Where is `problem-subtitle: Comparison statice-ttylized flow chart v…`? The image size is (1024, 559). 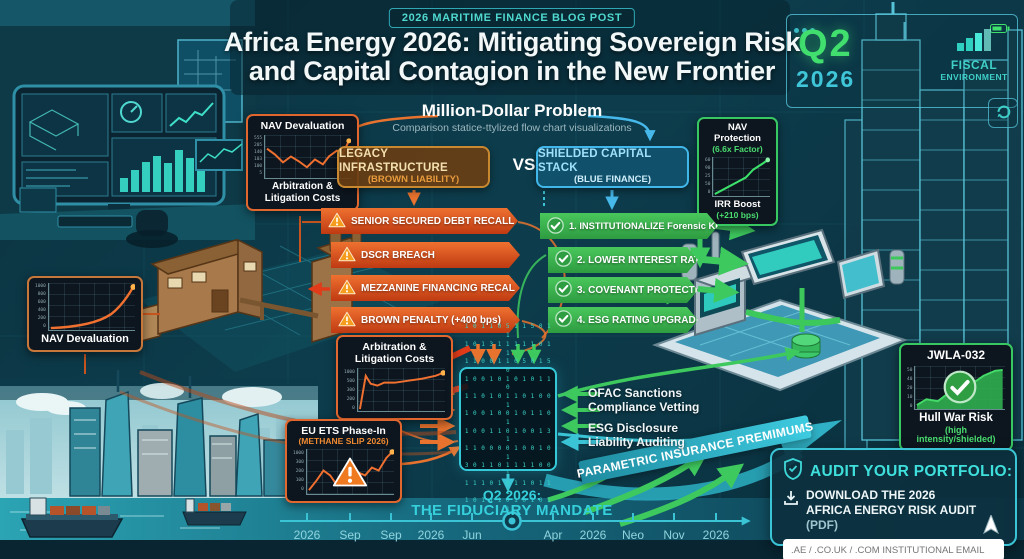 problem-subtitle: Comparison statice-ttylized flow chart v… is located at coordinates (512, 128).